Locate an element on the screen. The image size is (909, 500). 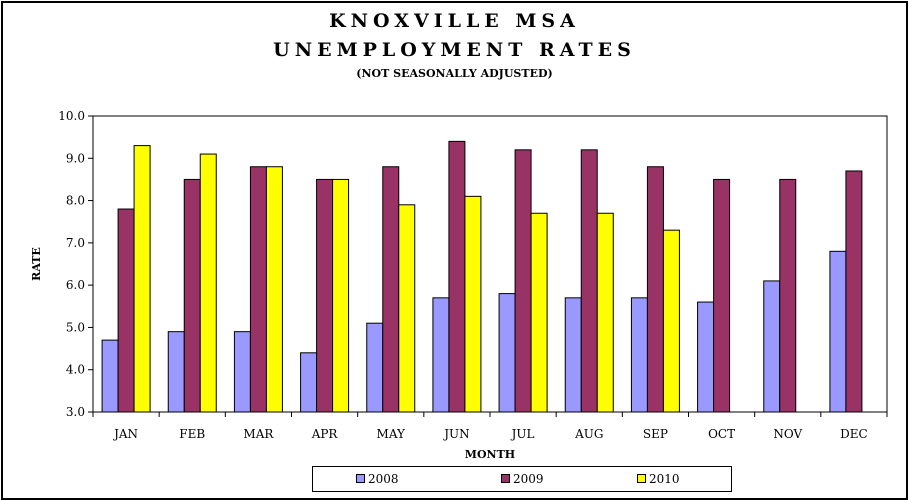
x-tick-label-feb: FEB is located at coordinates (192, 434).